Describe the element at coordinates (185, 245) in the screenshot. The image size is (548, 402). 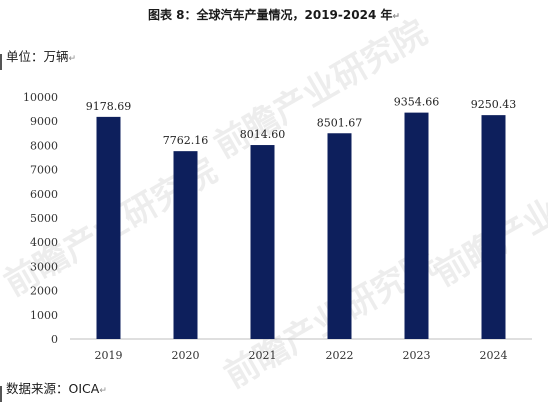
I see `bar-2020` at that location.